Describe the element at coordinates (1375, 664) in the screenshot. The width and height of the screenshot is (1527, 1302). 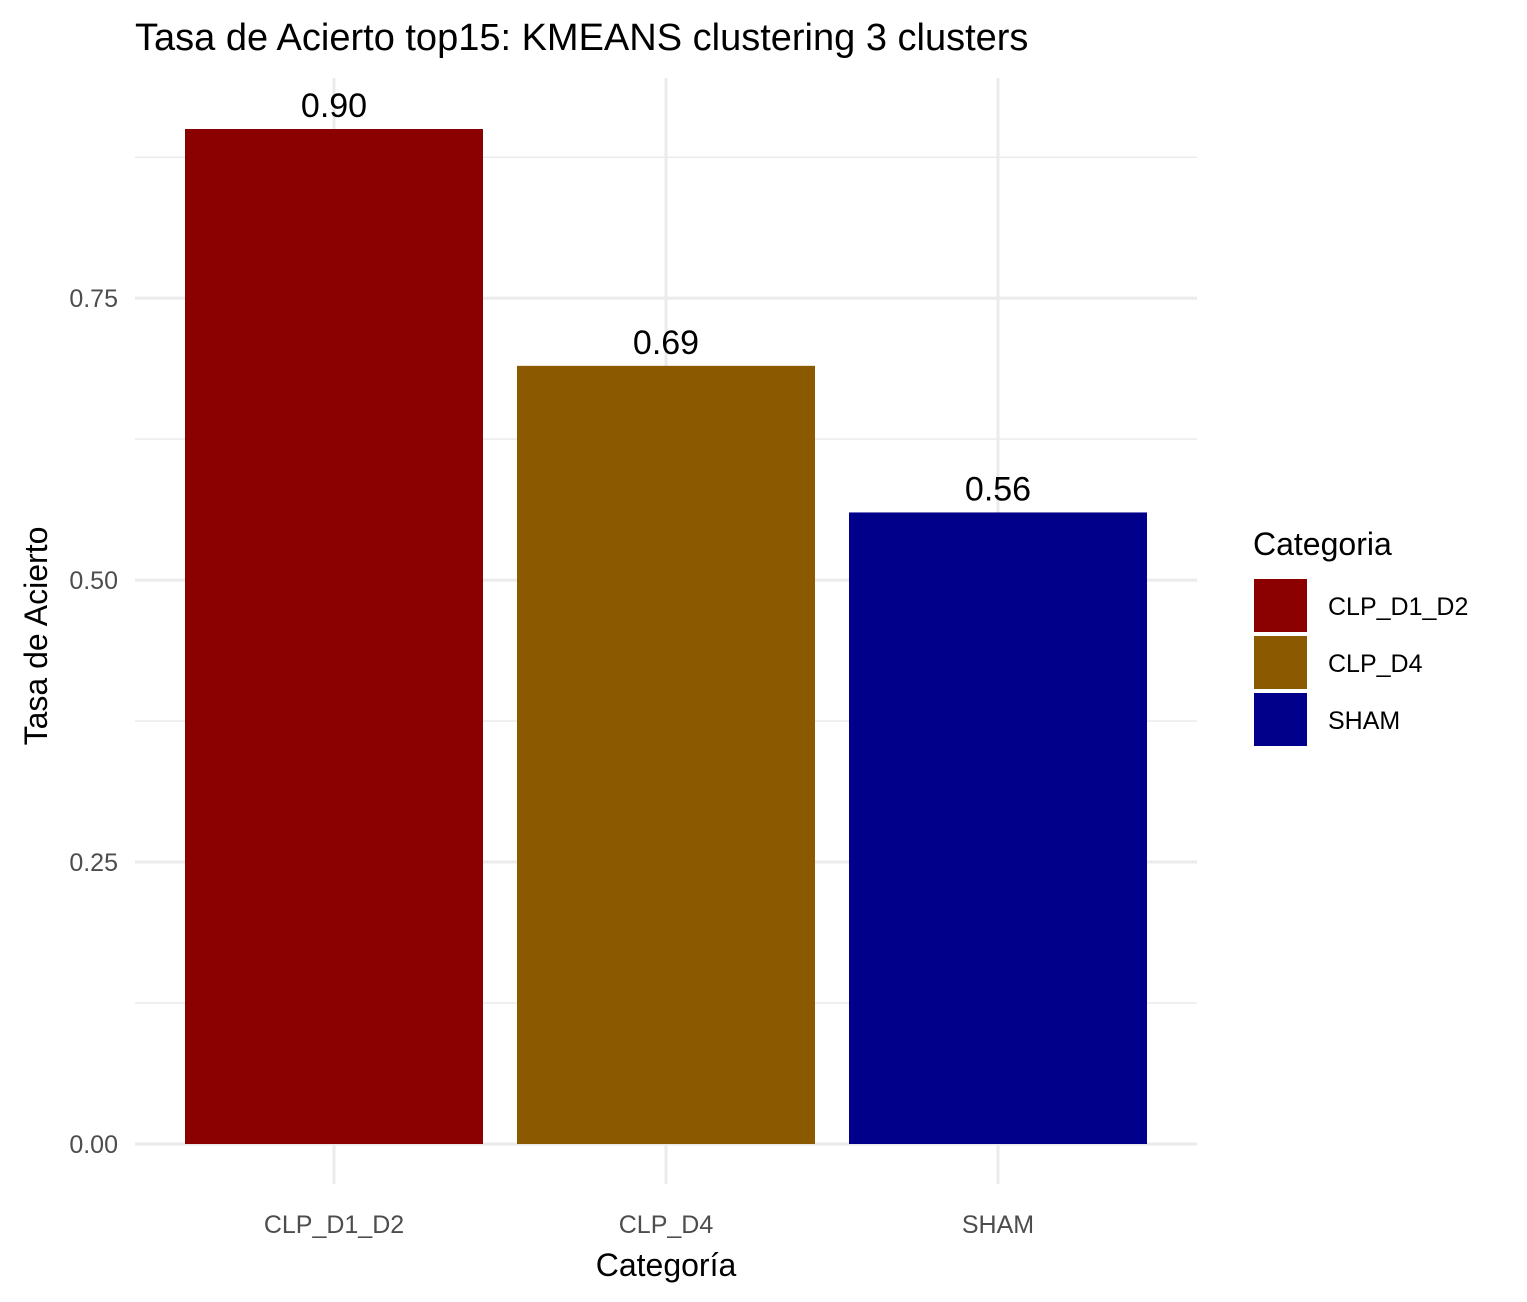
I see `legend-label: CLP_D4` at that location.